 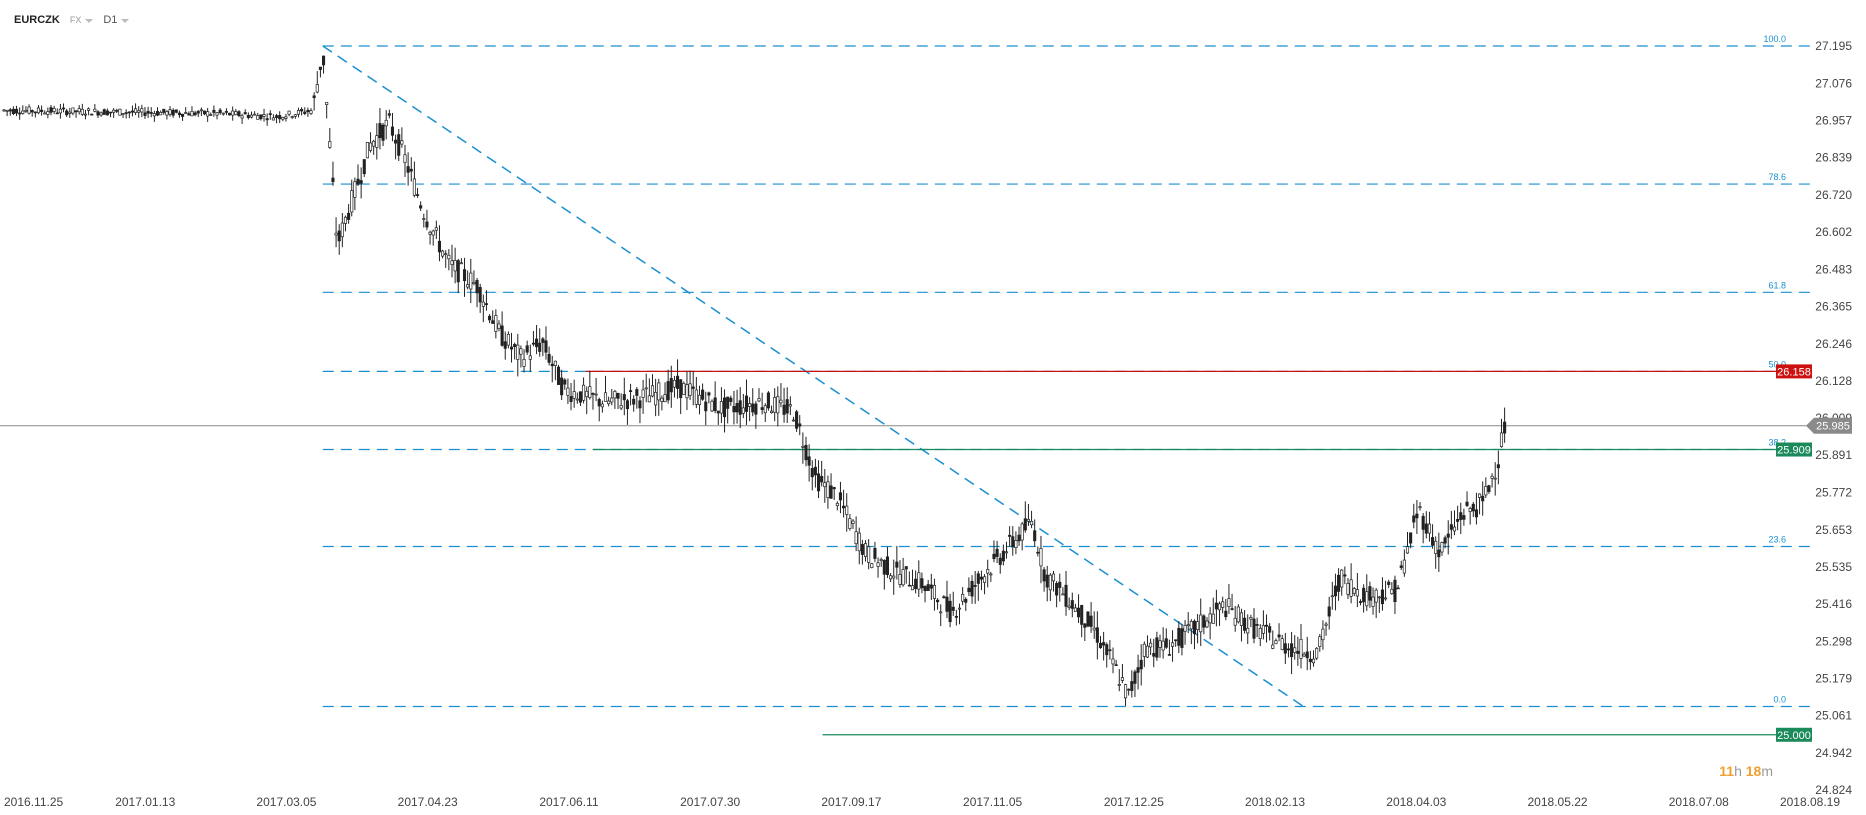 What do you see at coordinates (37, 20) in the screenshot?
I see `symbol-name: EURCZK` at bounding box center [37, 20].